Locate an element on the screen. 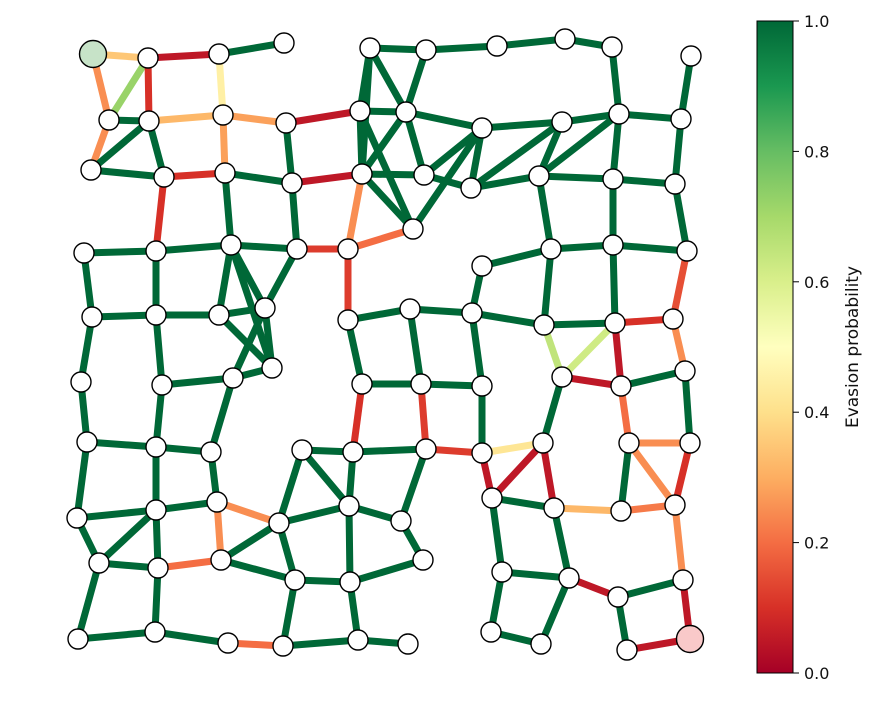 The height and width of the screenshot is (721, 877). colorbar-tick-label: 0.6 is located at coordinates (816, 282).